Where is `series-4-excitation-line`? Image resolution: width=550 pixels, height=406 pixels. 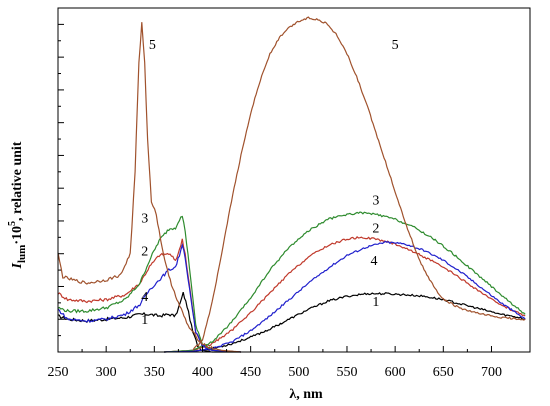 series-4-excitation-line is located at coordinates (149, 297).